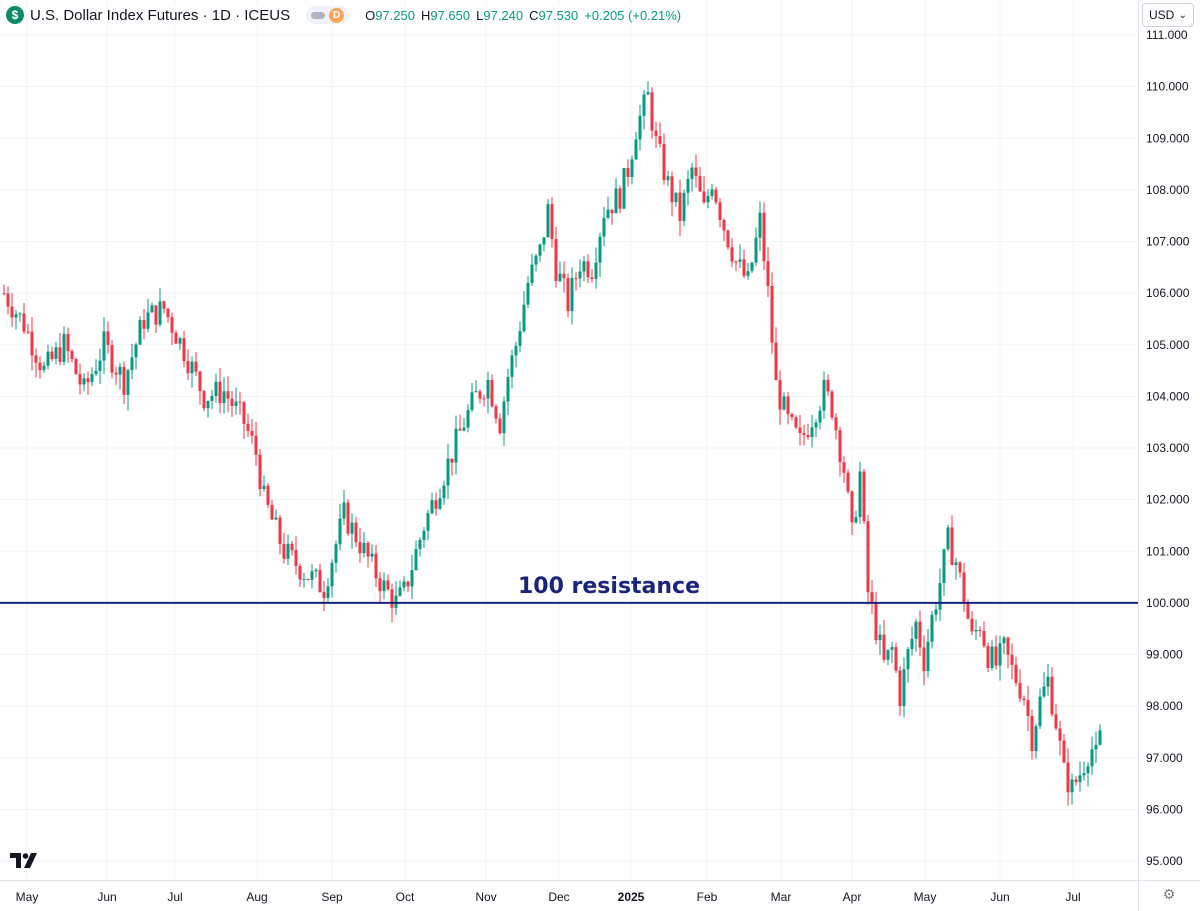 The image size is (1200, 911). Describe the element at coordinates (1168, 15) in the screenshot. I see `currency-selector: USD ⌄` at that location.